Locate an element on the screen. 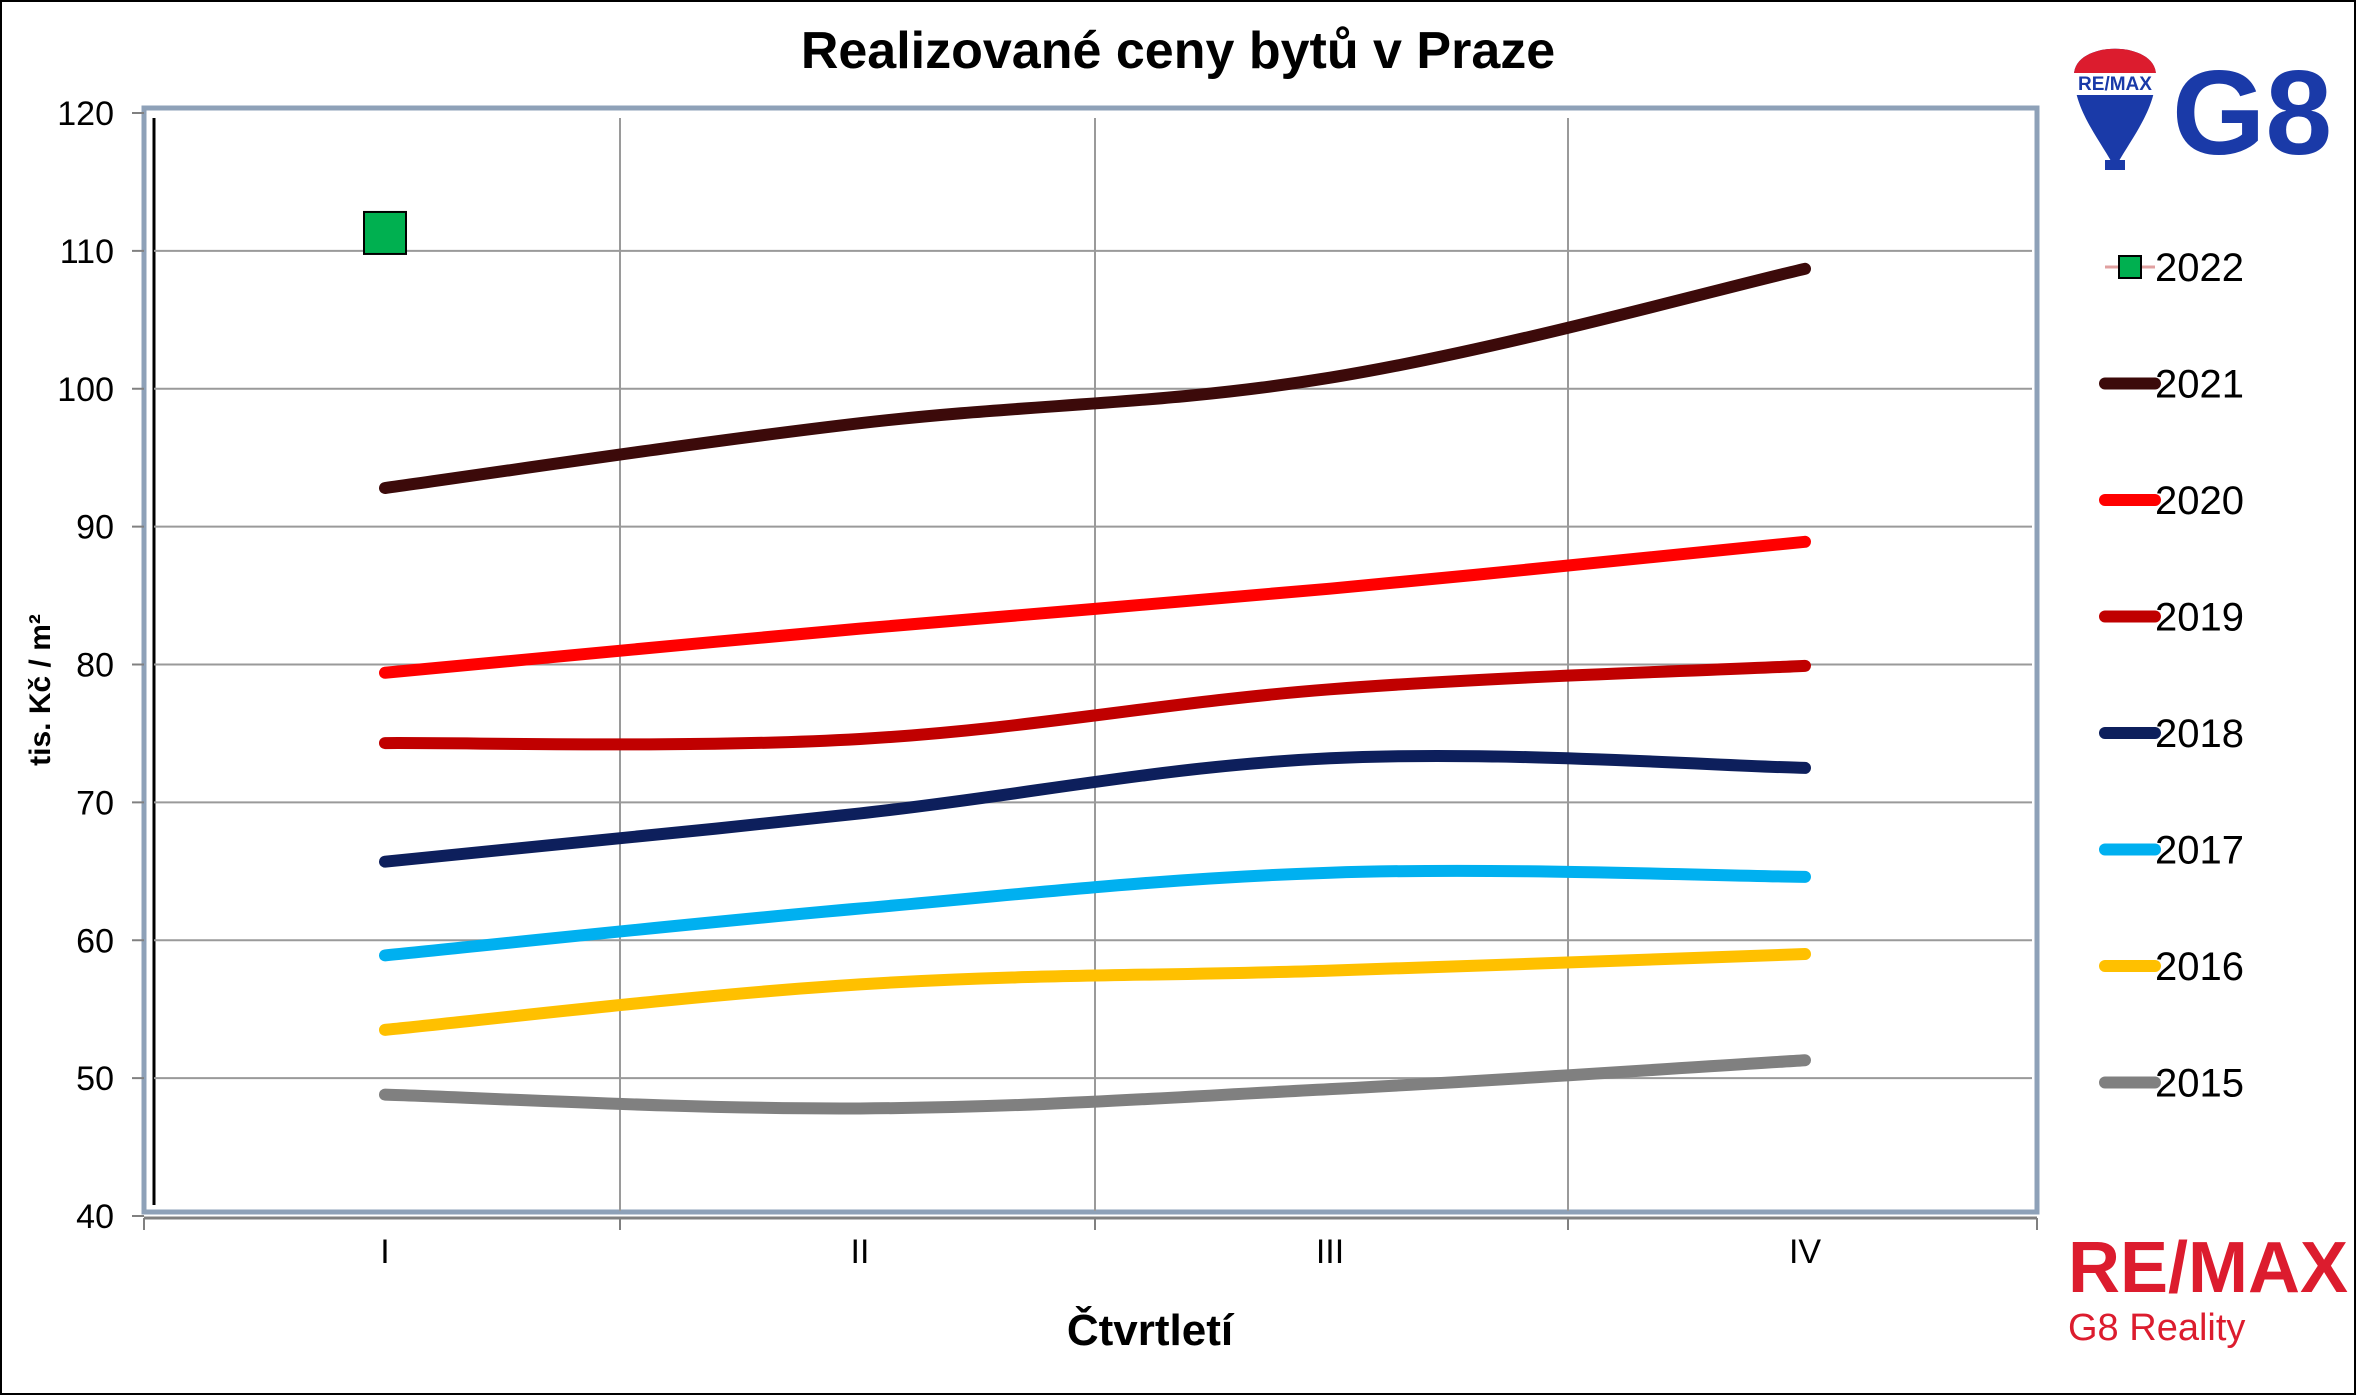 The width and height of the screenshot is (2356, 1395). series-line-2017 is located at coordinates (1095, 913).